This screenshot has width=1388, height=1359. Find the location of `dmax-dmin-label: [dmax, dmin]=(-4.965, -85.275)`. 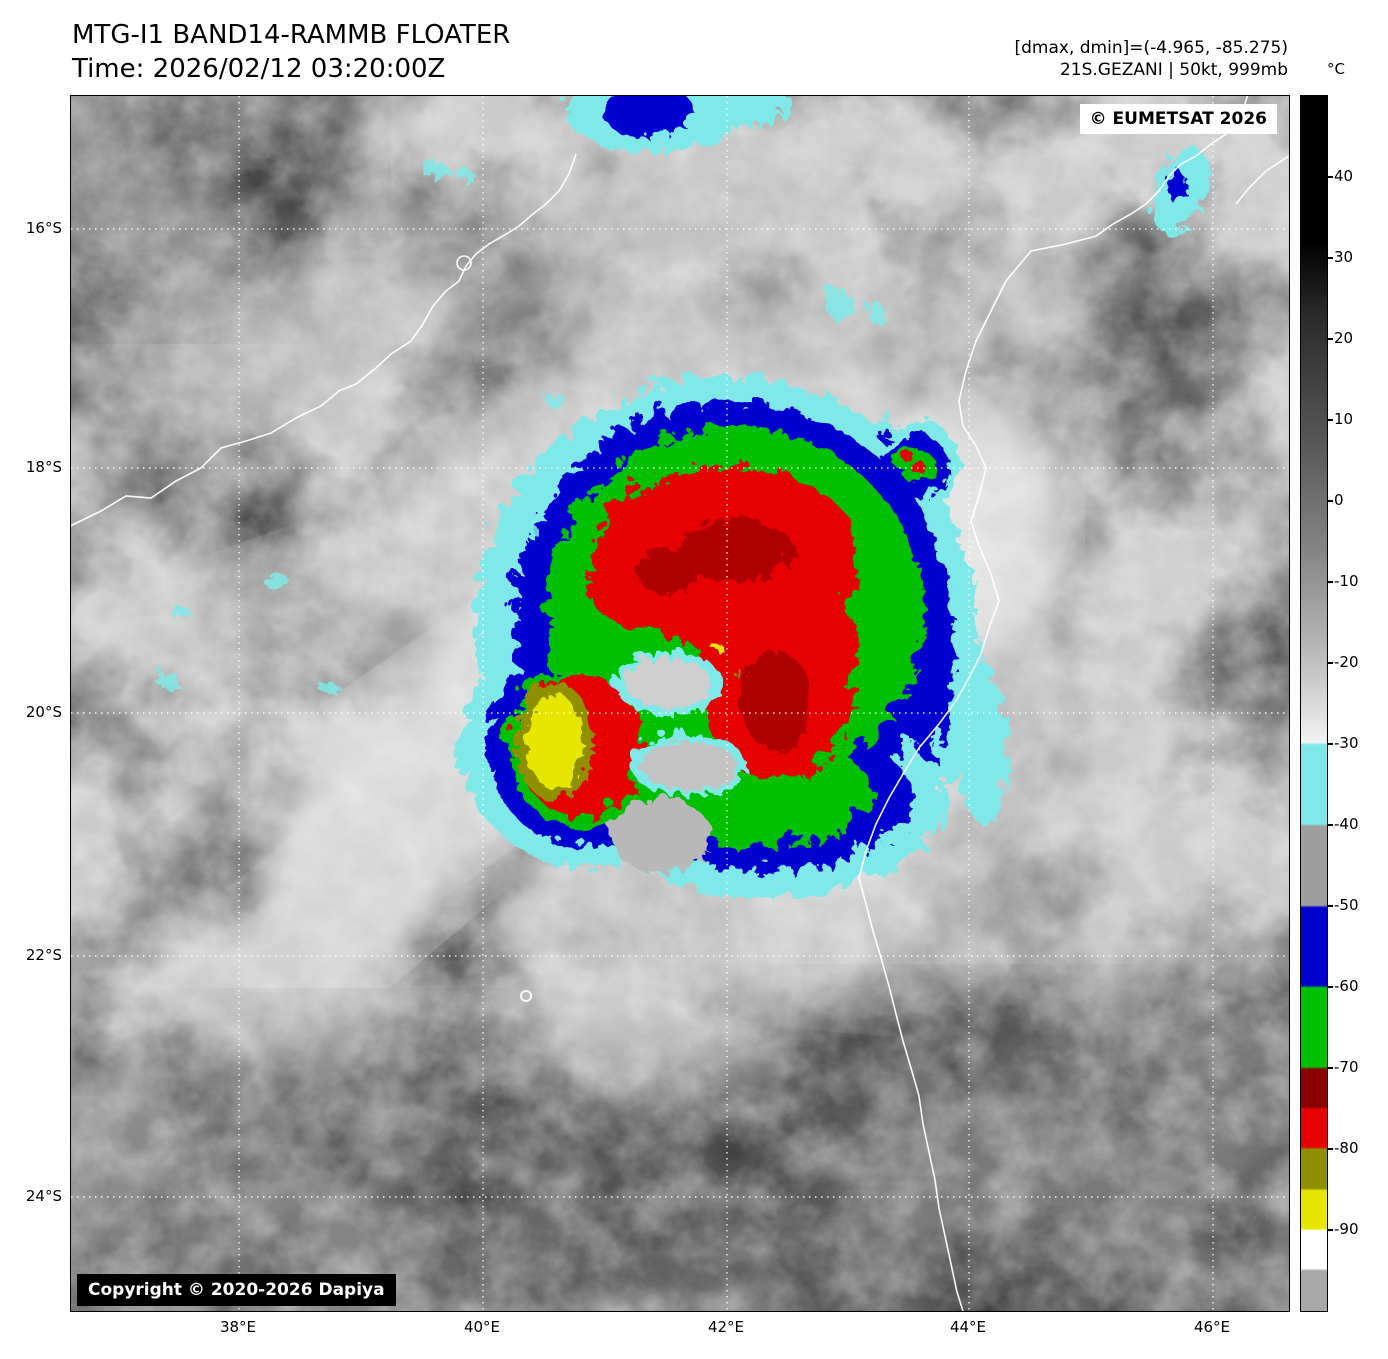

dmax-dmin-label: [dmax, dmin]=(-4.965, -85.275) is located at coordinates (1151, 48).